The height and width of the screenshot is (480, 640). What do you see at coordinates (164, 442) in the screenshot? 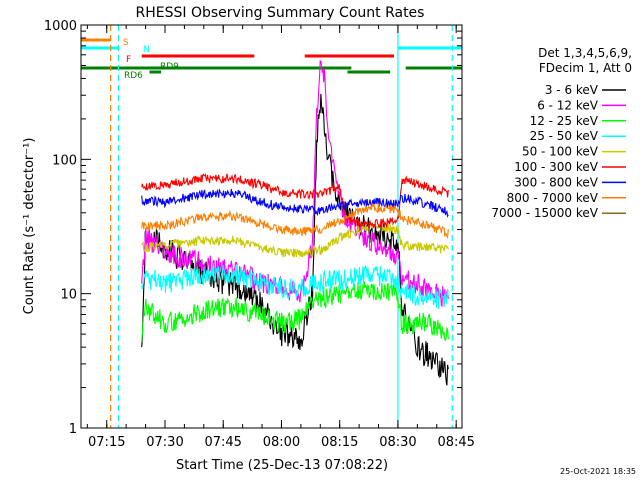
I see `x-tick-label: 07:30` at bounding box center [164, 442].